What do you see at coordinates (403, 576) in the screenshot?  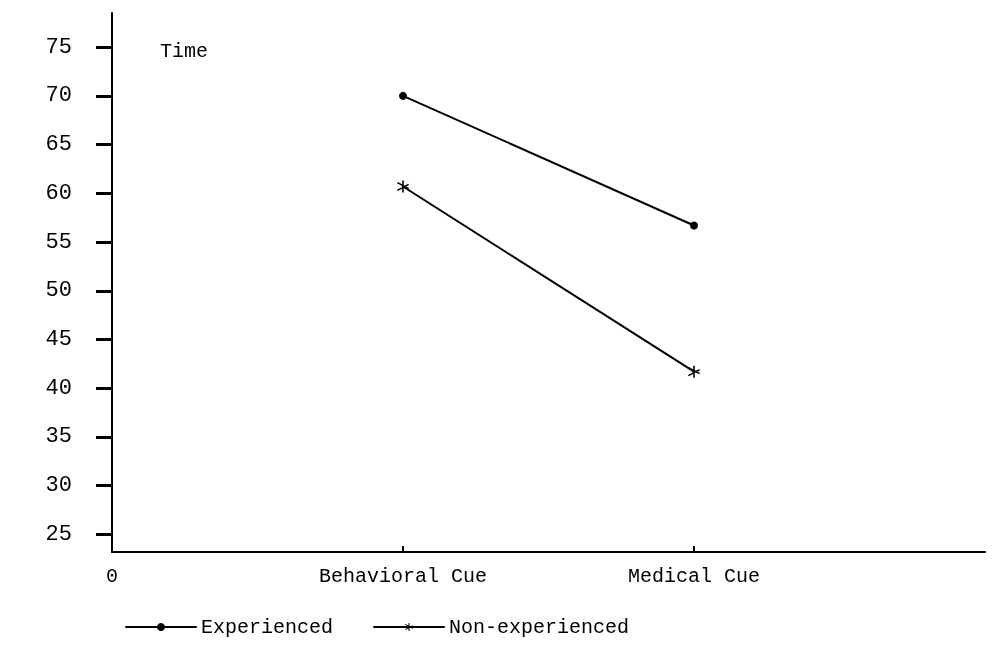 I see `x-tick-label: Behavioral Cue` at bounding box center [403, 576].